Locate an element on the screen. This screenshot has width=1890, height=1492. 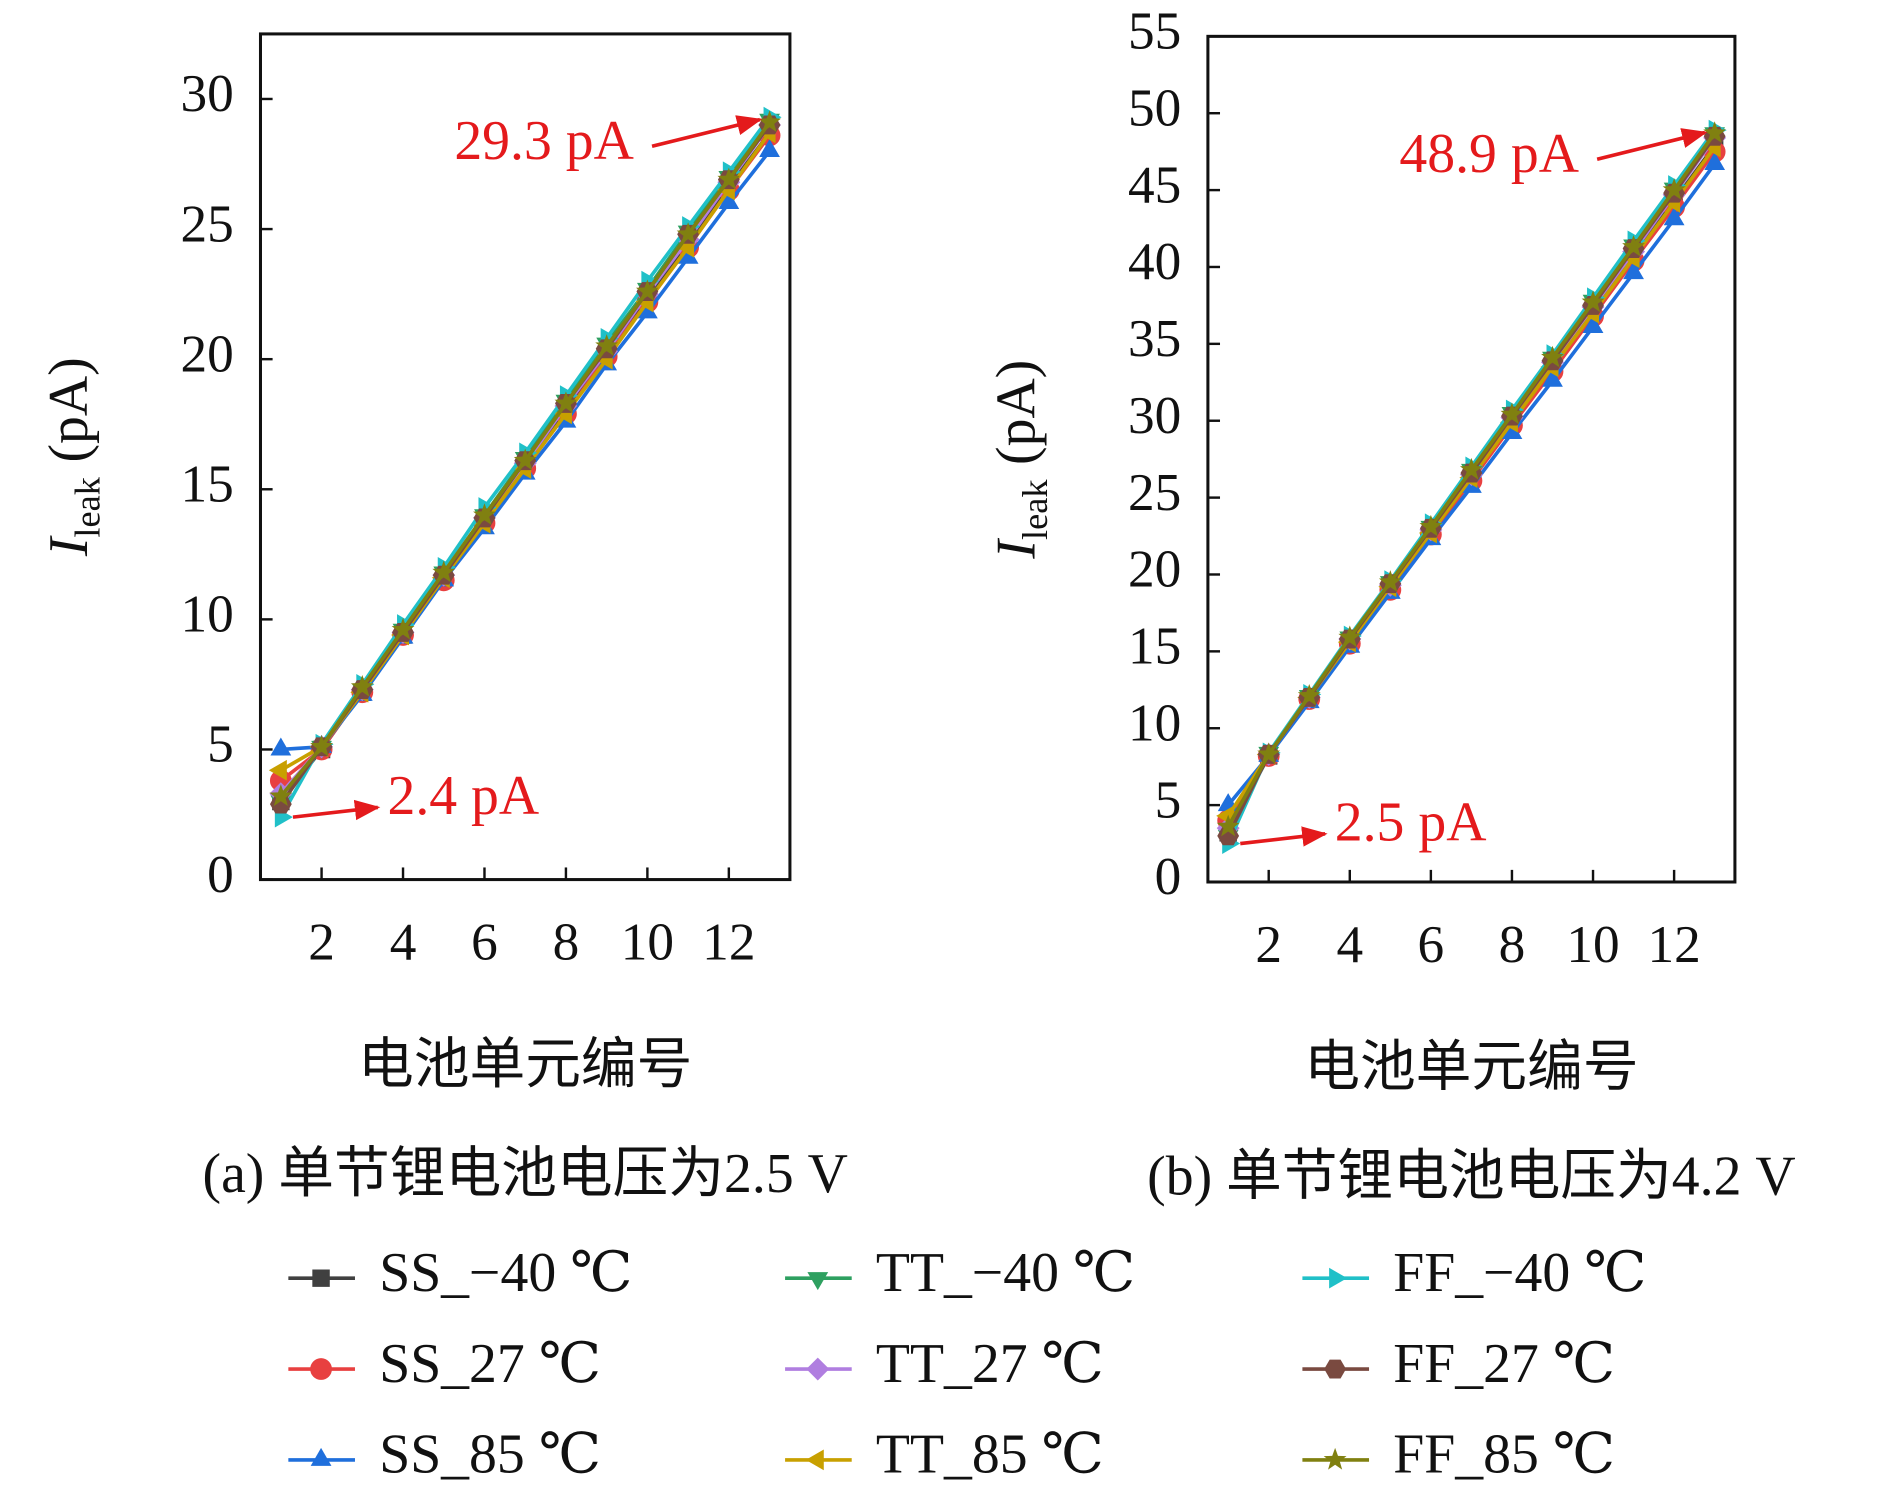
legend-label: TT_85 ℃ is located at coordinates (990, 1455).